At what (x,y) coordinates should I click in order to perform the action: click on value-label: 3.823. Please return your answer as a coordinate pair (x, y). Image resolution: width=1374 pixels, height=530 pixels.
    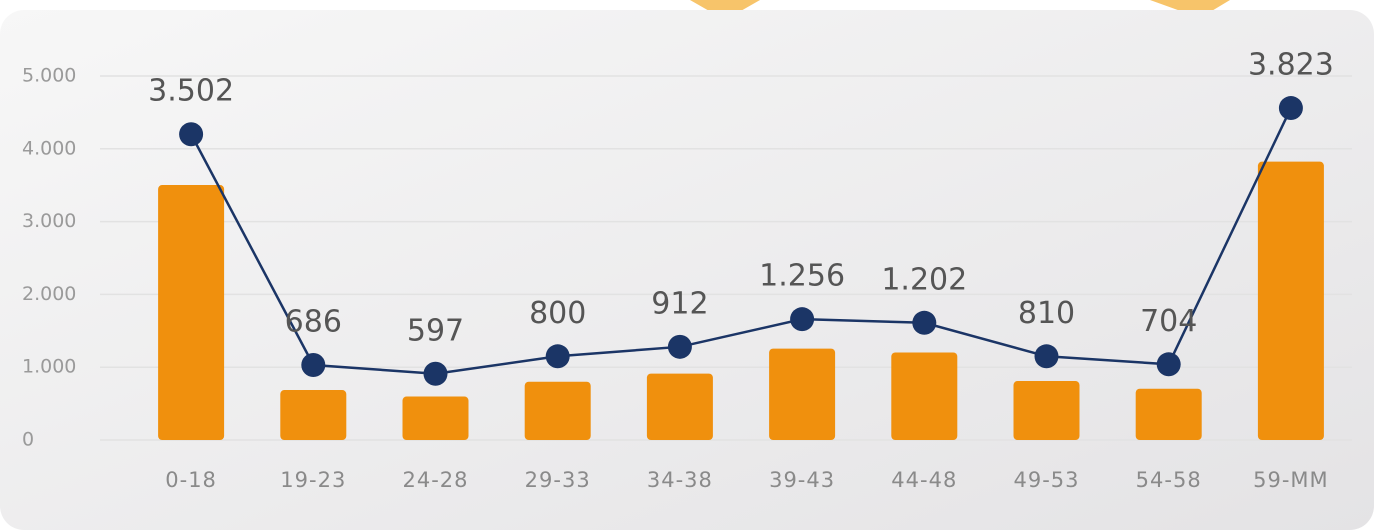
    Looking at the image, I should click on (1291, 65).